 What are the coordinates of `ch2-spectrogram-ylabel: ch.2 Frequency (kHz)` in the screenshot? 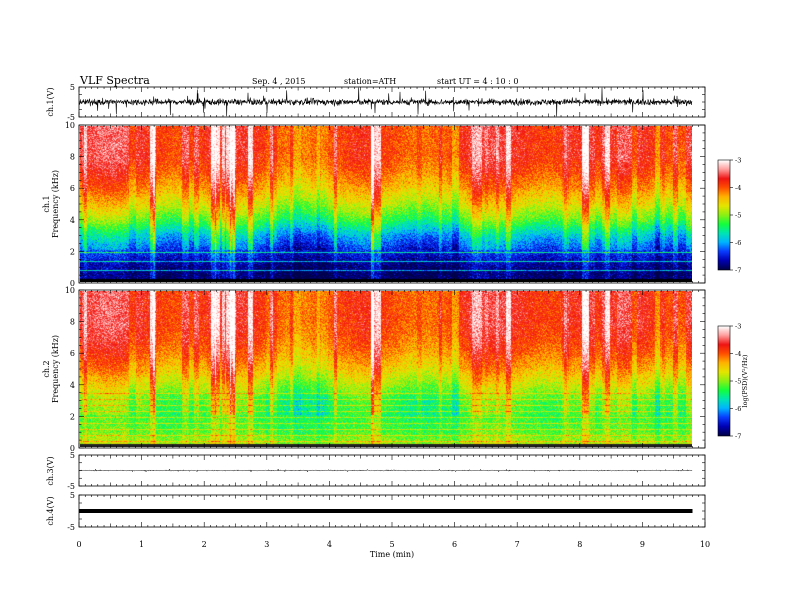 It's located at (51, 369).